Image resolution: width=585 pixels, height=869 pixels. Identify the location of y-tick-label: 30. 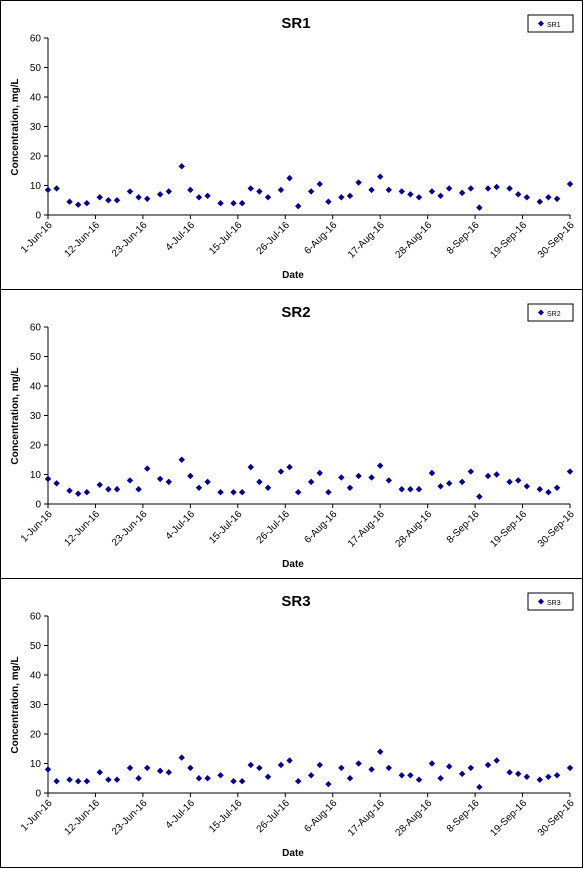
(36, 705).